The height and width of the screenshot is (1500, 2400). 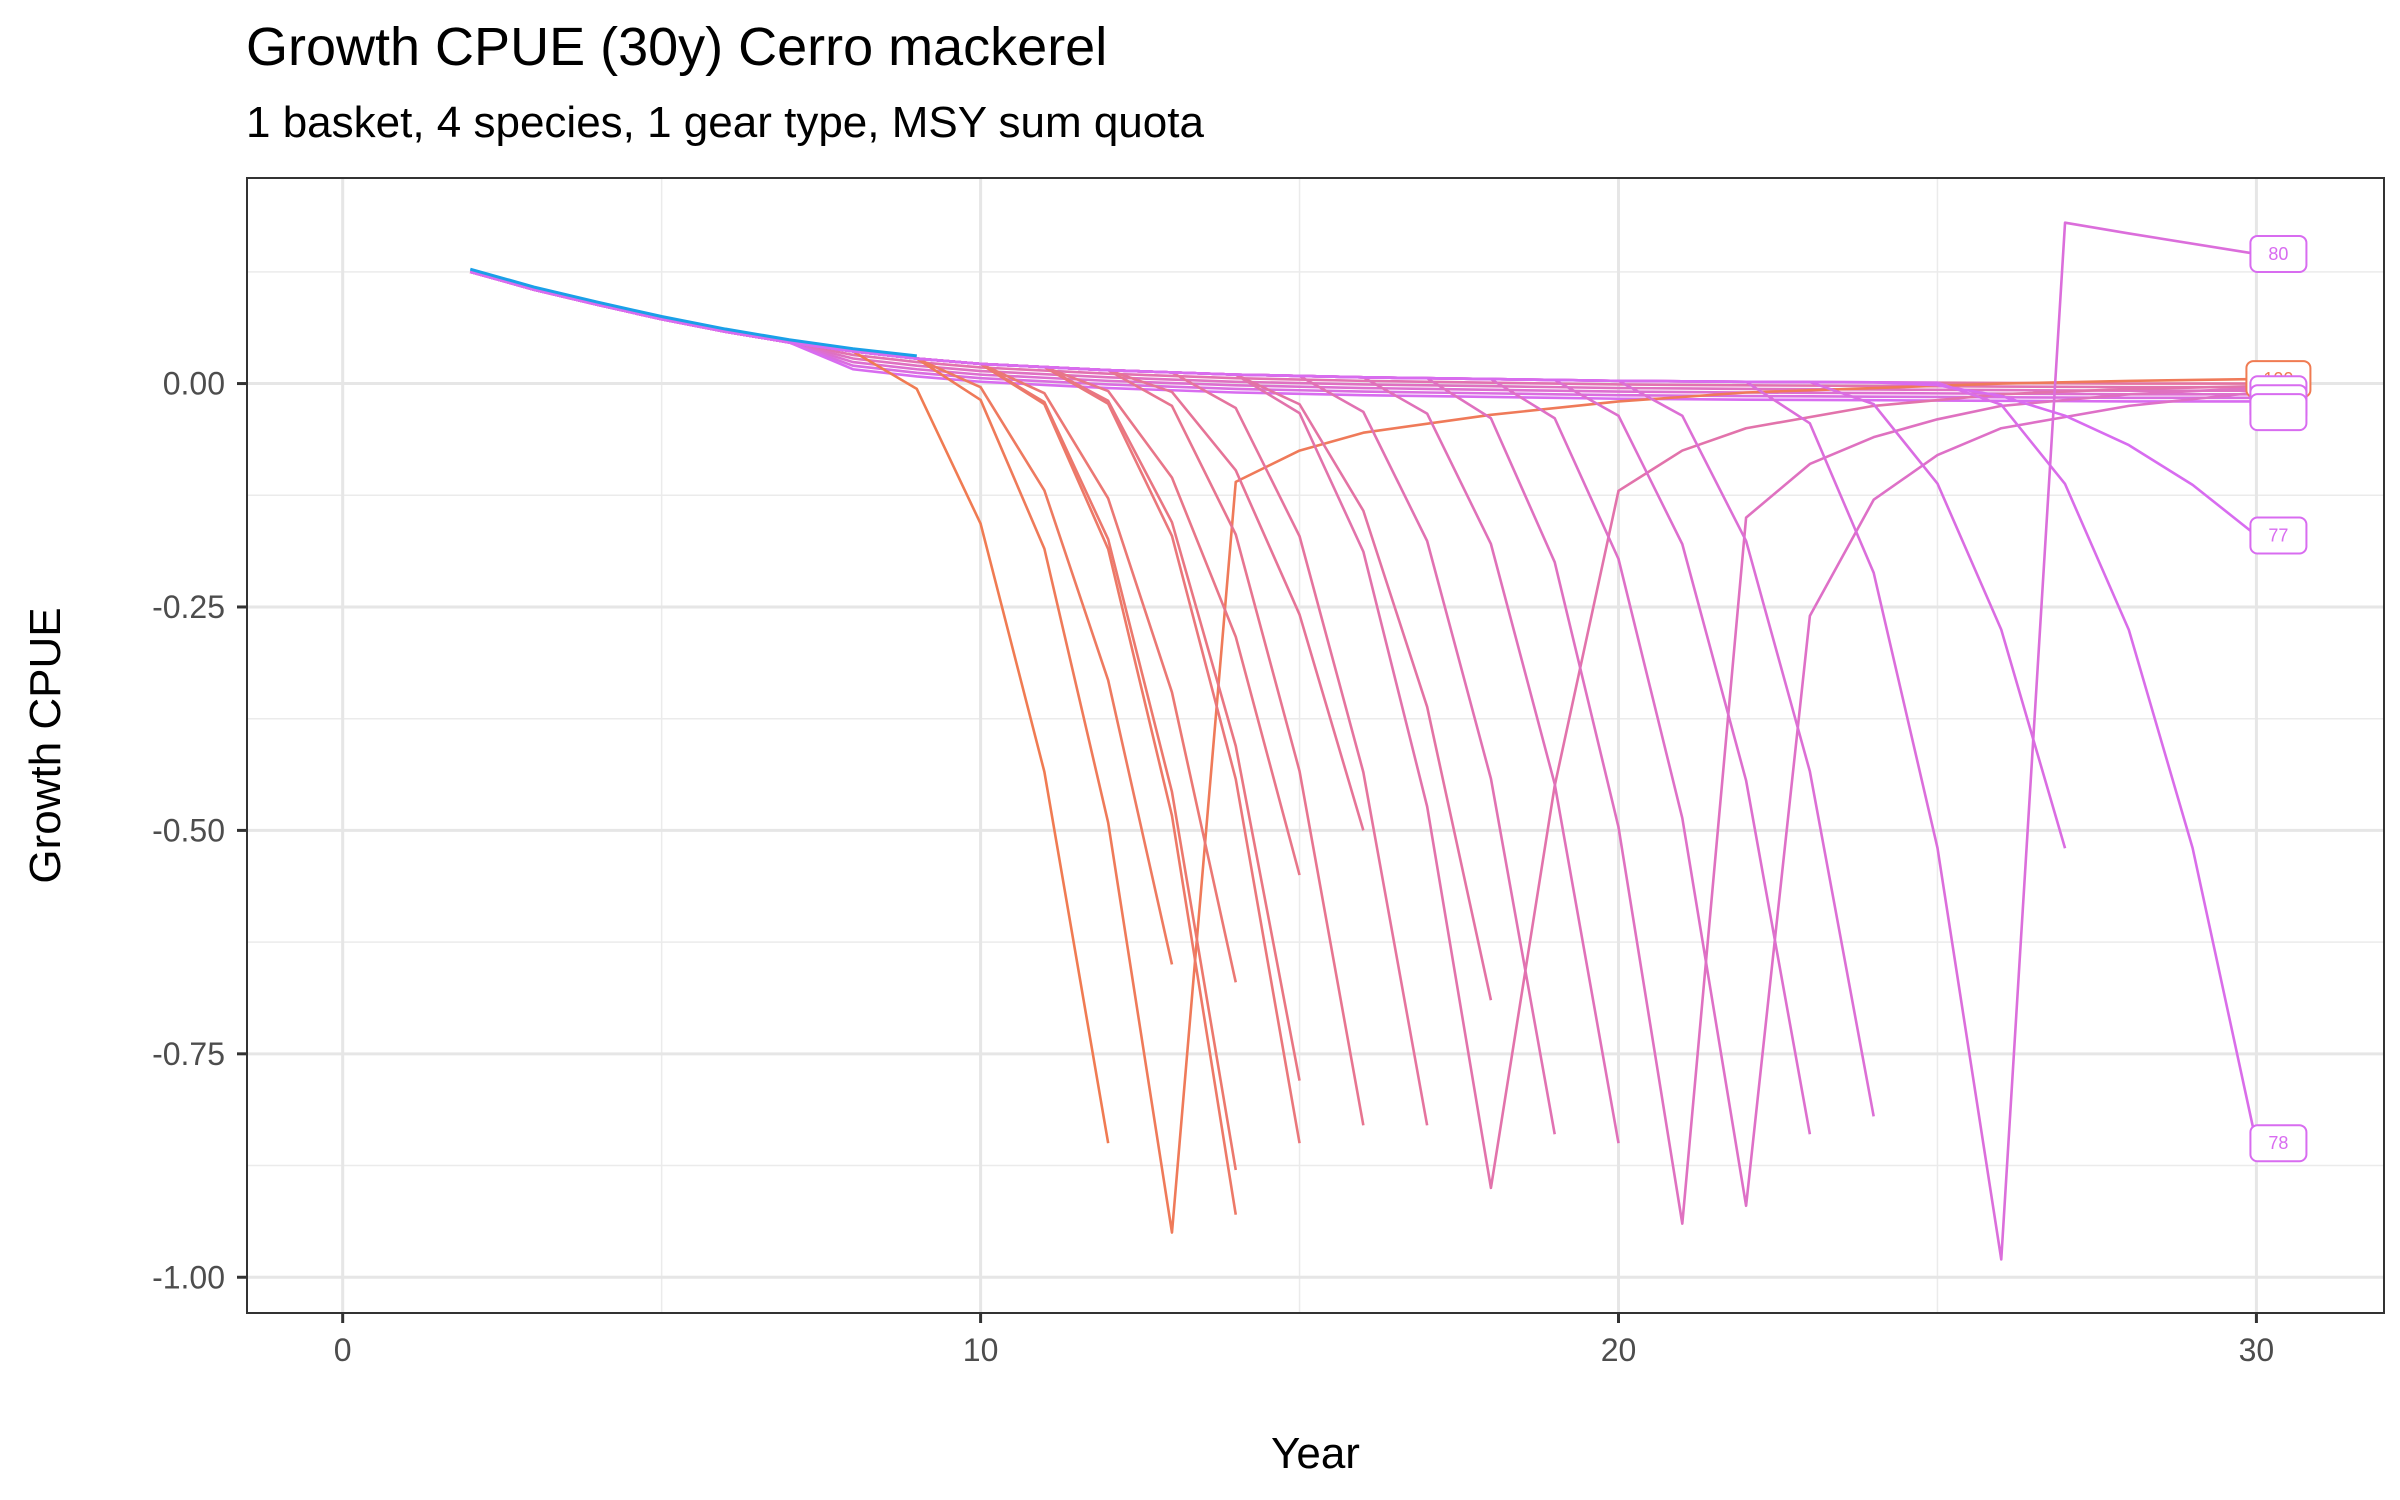 I want to click on x-tick-label: 20, so click(x=1619, y=1350).